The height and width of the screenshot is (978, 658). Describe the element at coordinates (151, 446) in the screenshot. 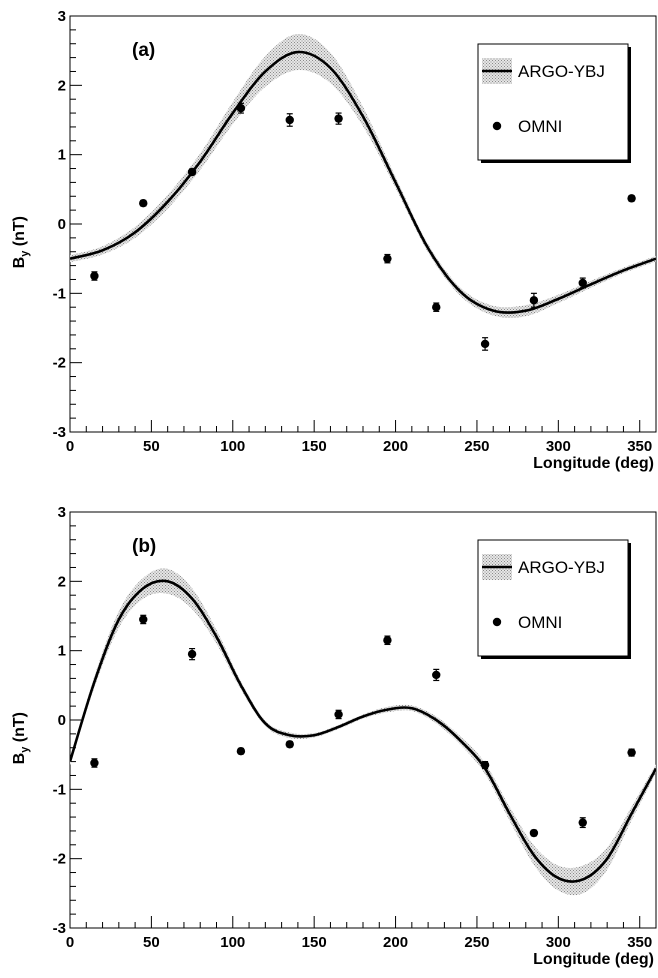

I see `x-tick-label: 50` at that location.